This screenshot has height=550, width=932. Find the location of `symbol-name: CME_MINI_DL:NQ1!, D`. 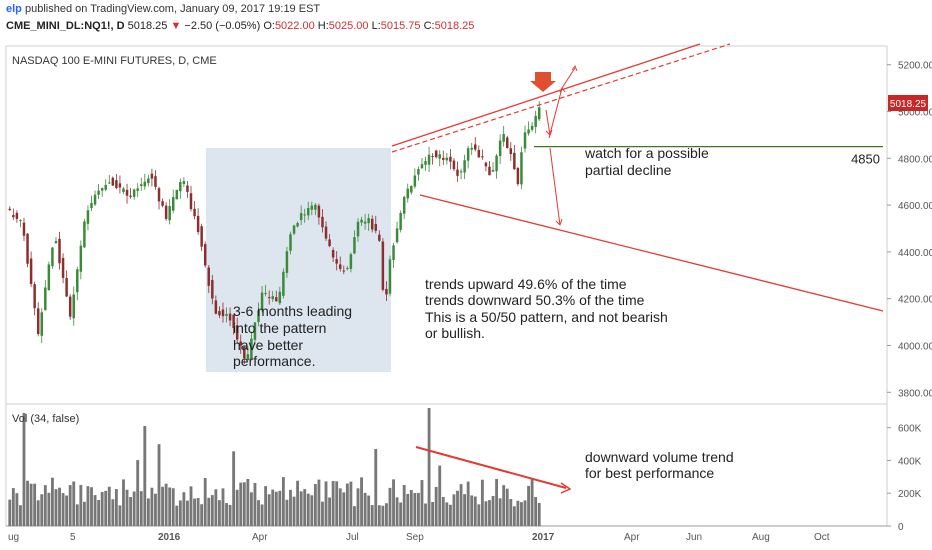

symbol-name: CME_MINI_DL:NQ1!, D is located at coordinates (65, 26).